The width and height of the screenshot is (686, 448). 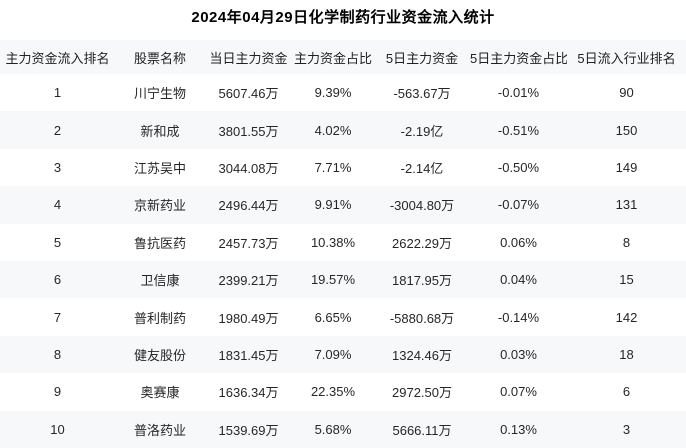 I want to click on cell-stock-name: 健友股份, so click(x=159, y=355).